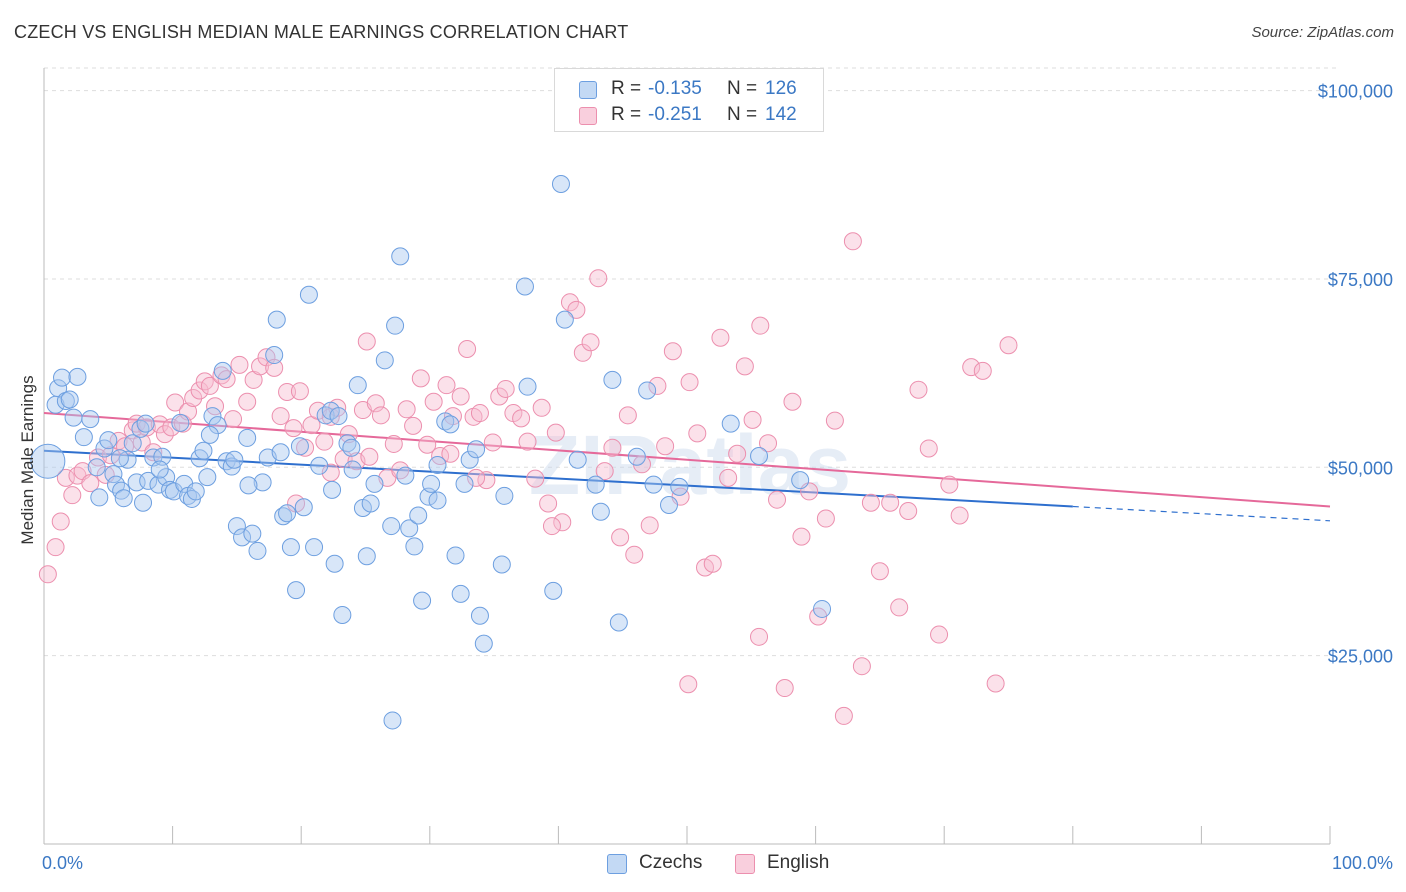 The height and width of the screenshot is (892, 1406). I want to click on watermark: ZIPatlas, so click(690, 465).